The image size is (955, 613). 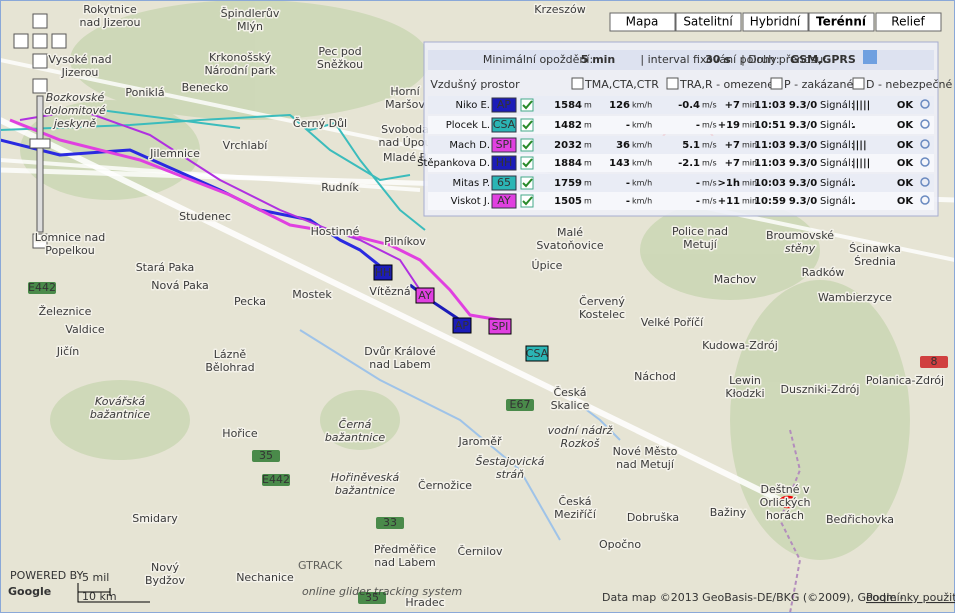 I want to click on signal-bars: ||||, so click(x=859, y=145).